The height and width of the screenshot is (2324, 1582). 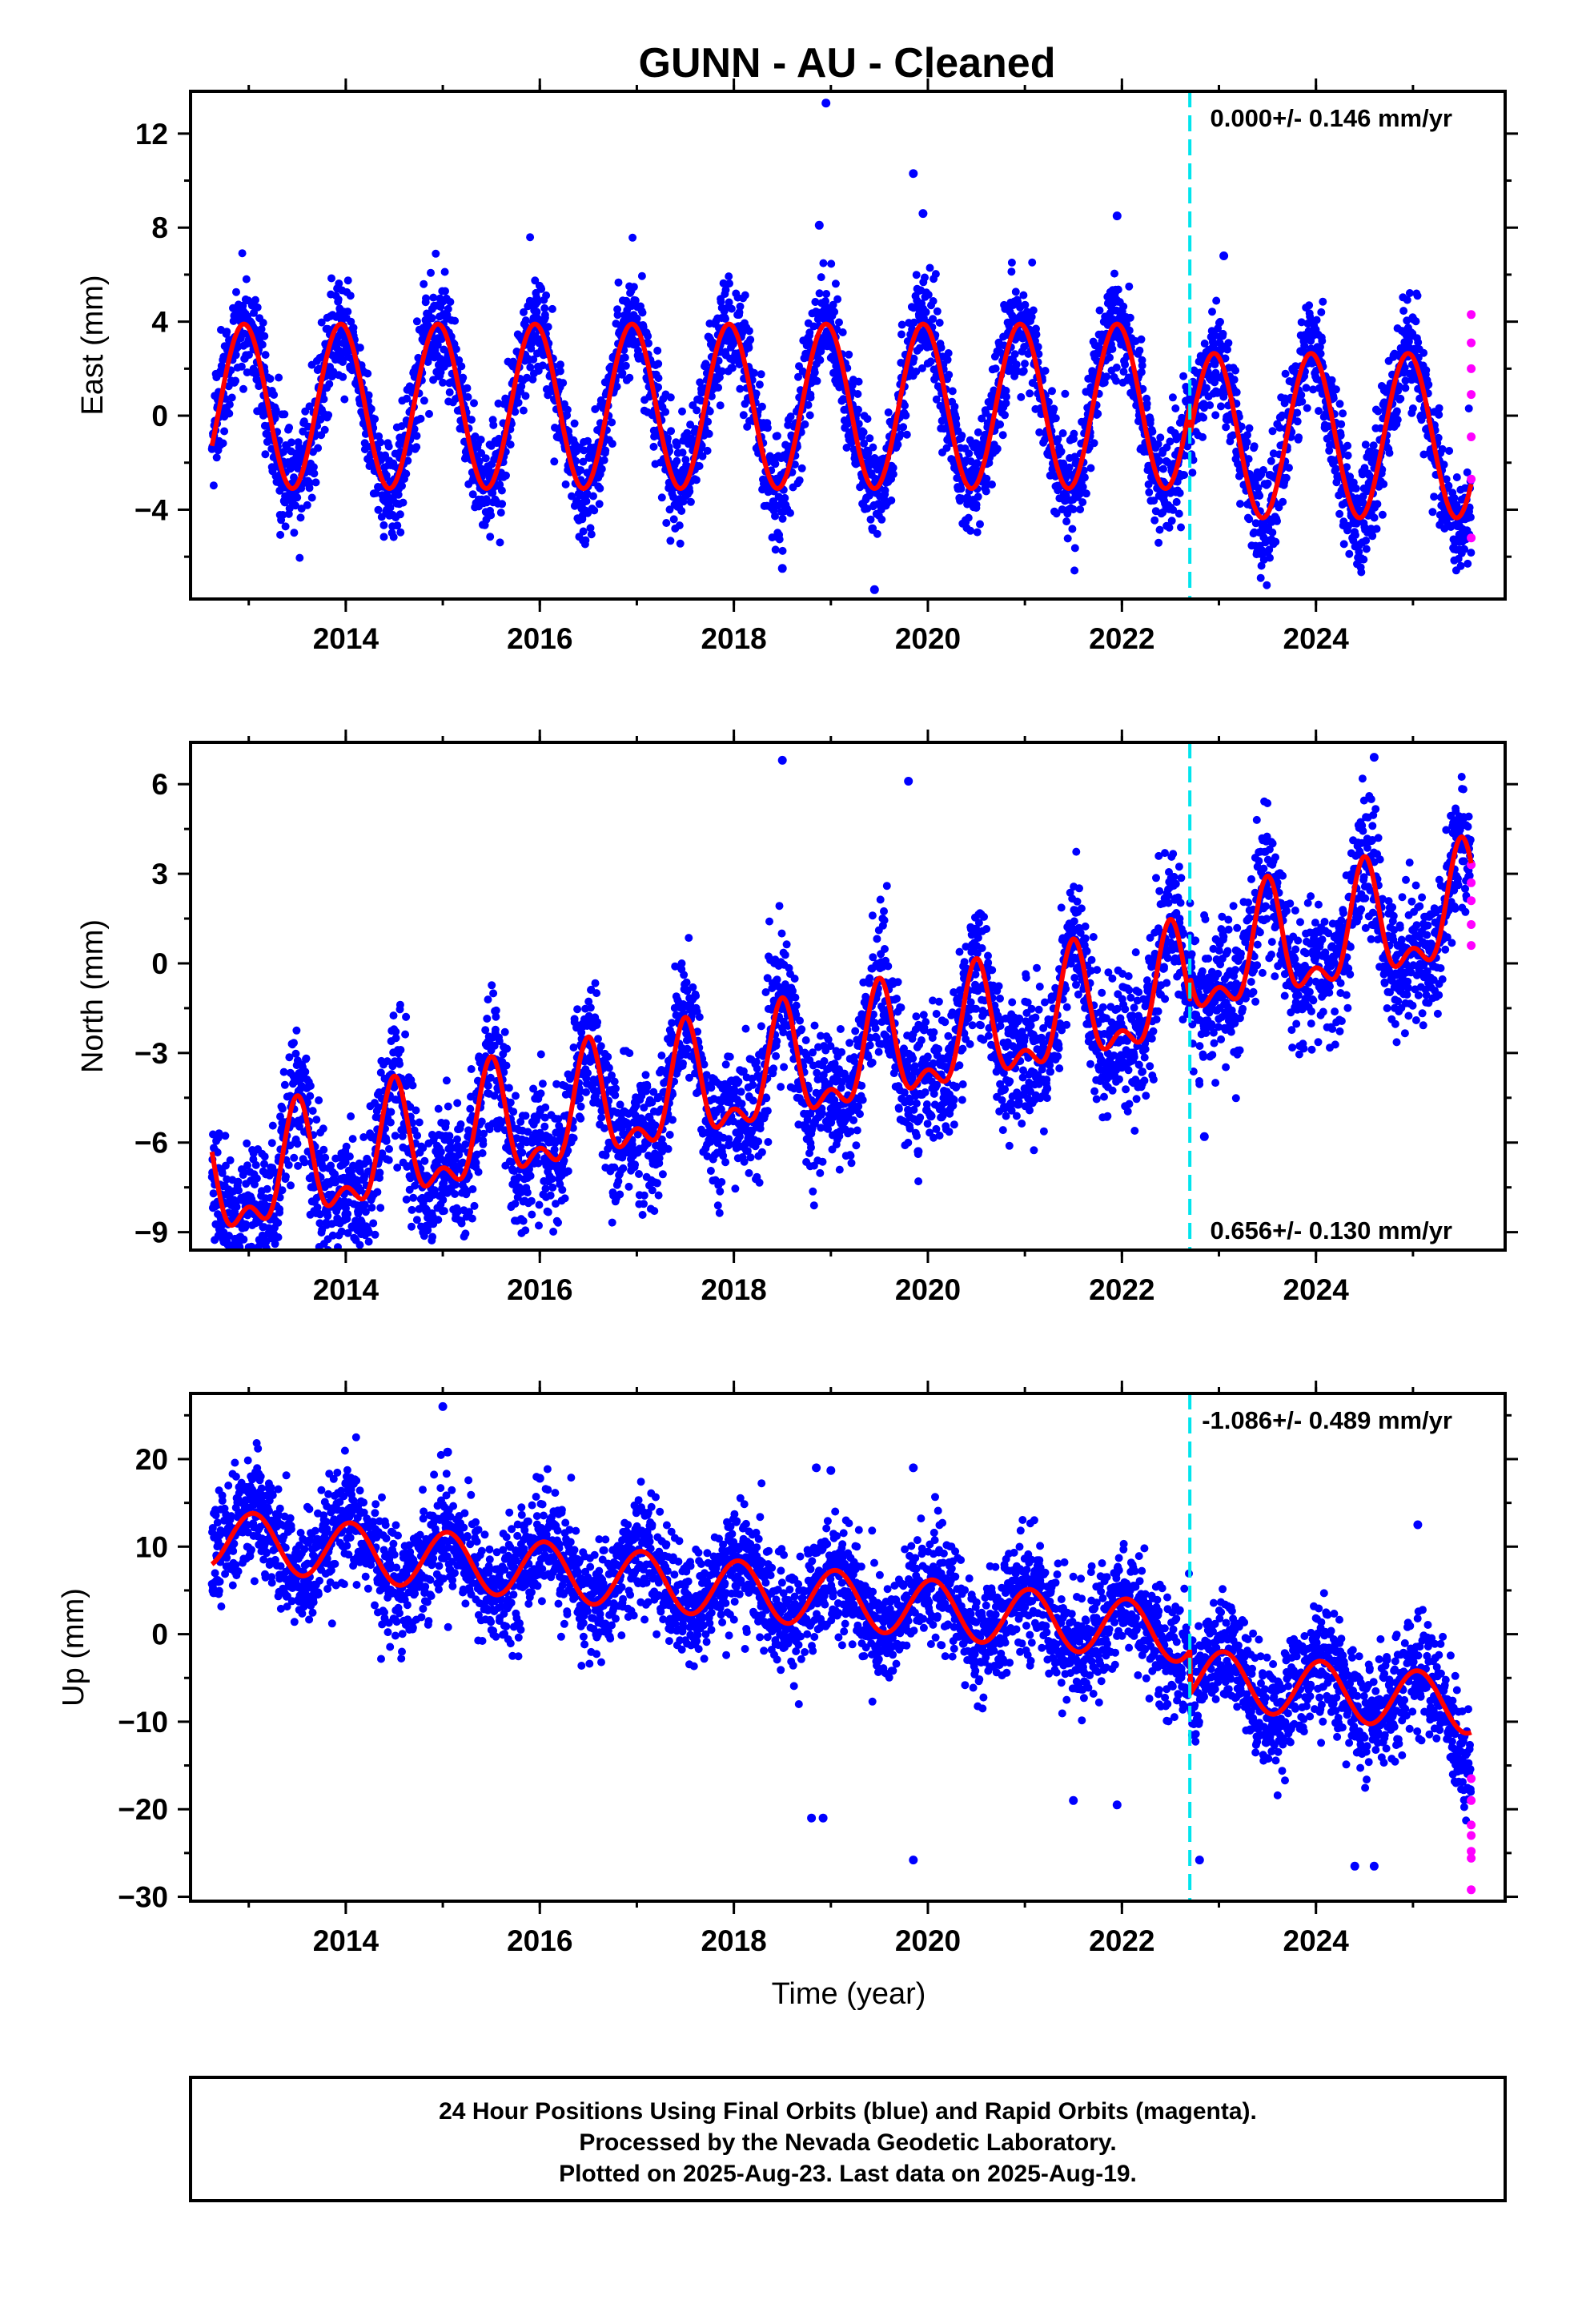 What do you see at coordinates (143, 1809) in the screenshot?
I see `y-tick-label: −20` at bounding box center [143, 1809].